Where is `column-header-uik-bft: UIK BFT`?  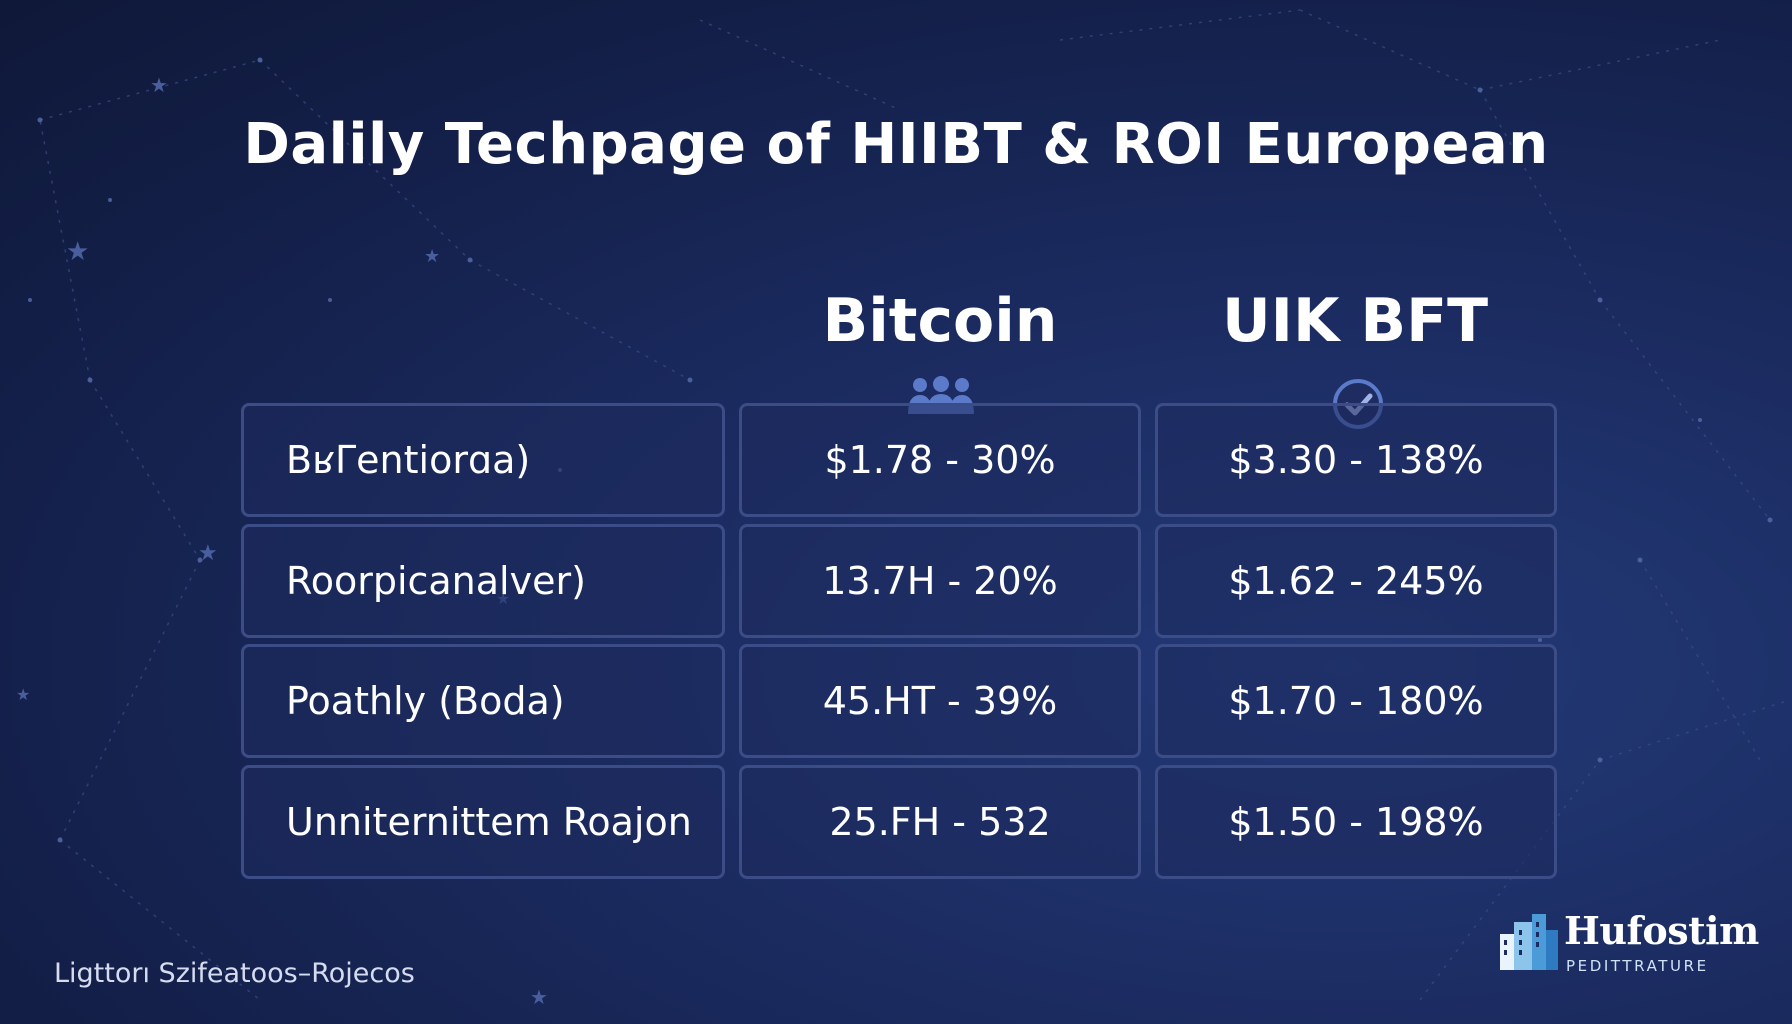 column-header-uik-bft: UIK BFT is located at coordinates (1355, 321).